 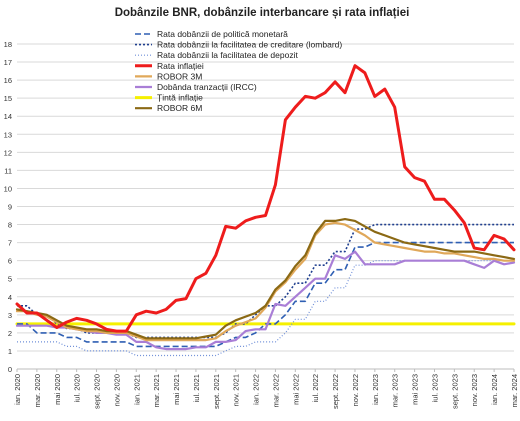 What do you see at coordinates (10, 315) in the screenshot?
I see `y-tick-label: 3` at bounding box center [10, 315].